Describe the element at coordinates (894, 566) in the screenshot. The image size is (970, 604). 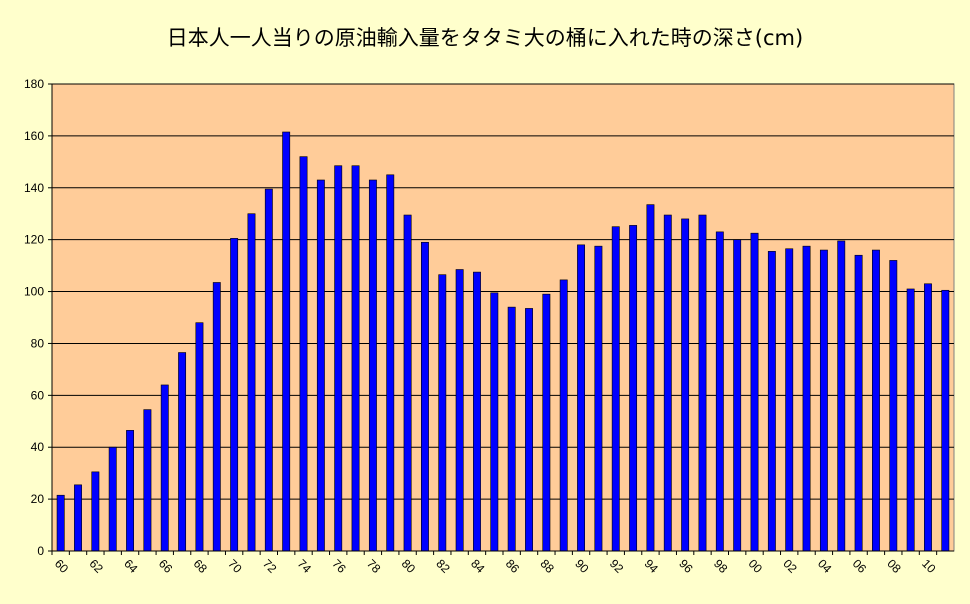
I see `x-tick-label: 08` at that location.